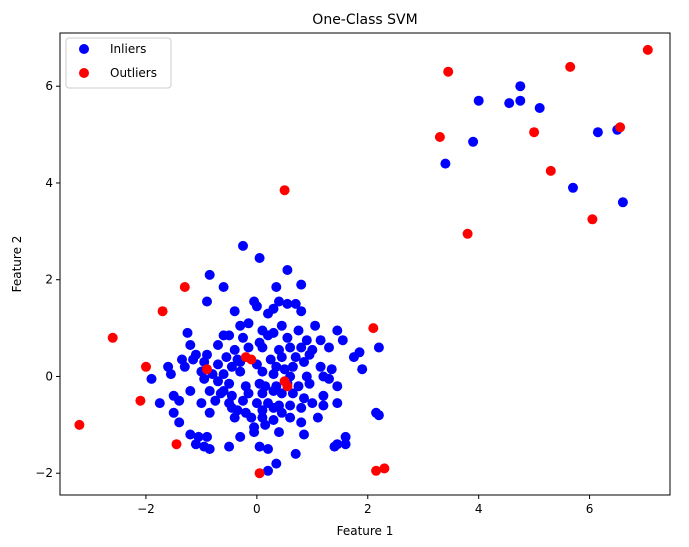  I want to click on legend-frame, so click(118, 63).